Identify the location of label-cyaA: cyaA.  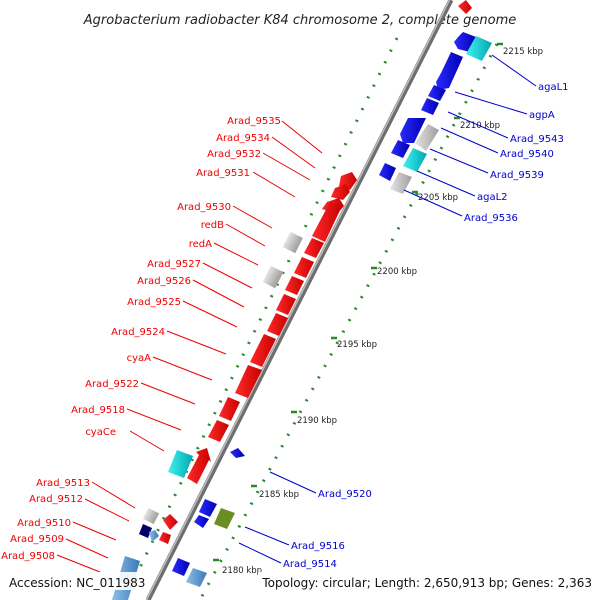
(139, 358).